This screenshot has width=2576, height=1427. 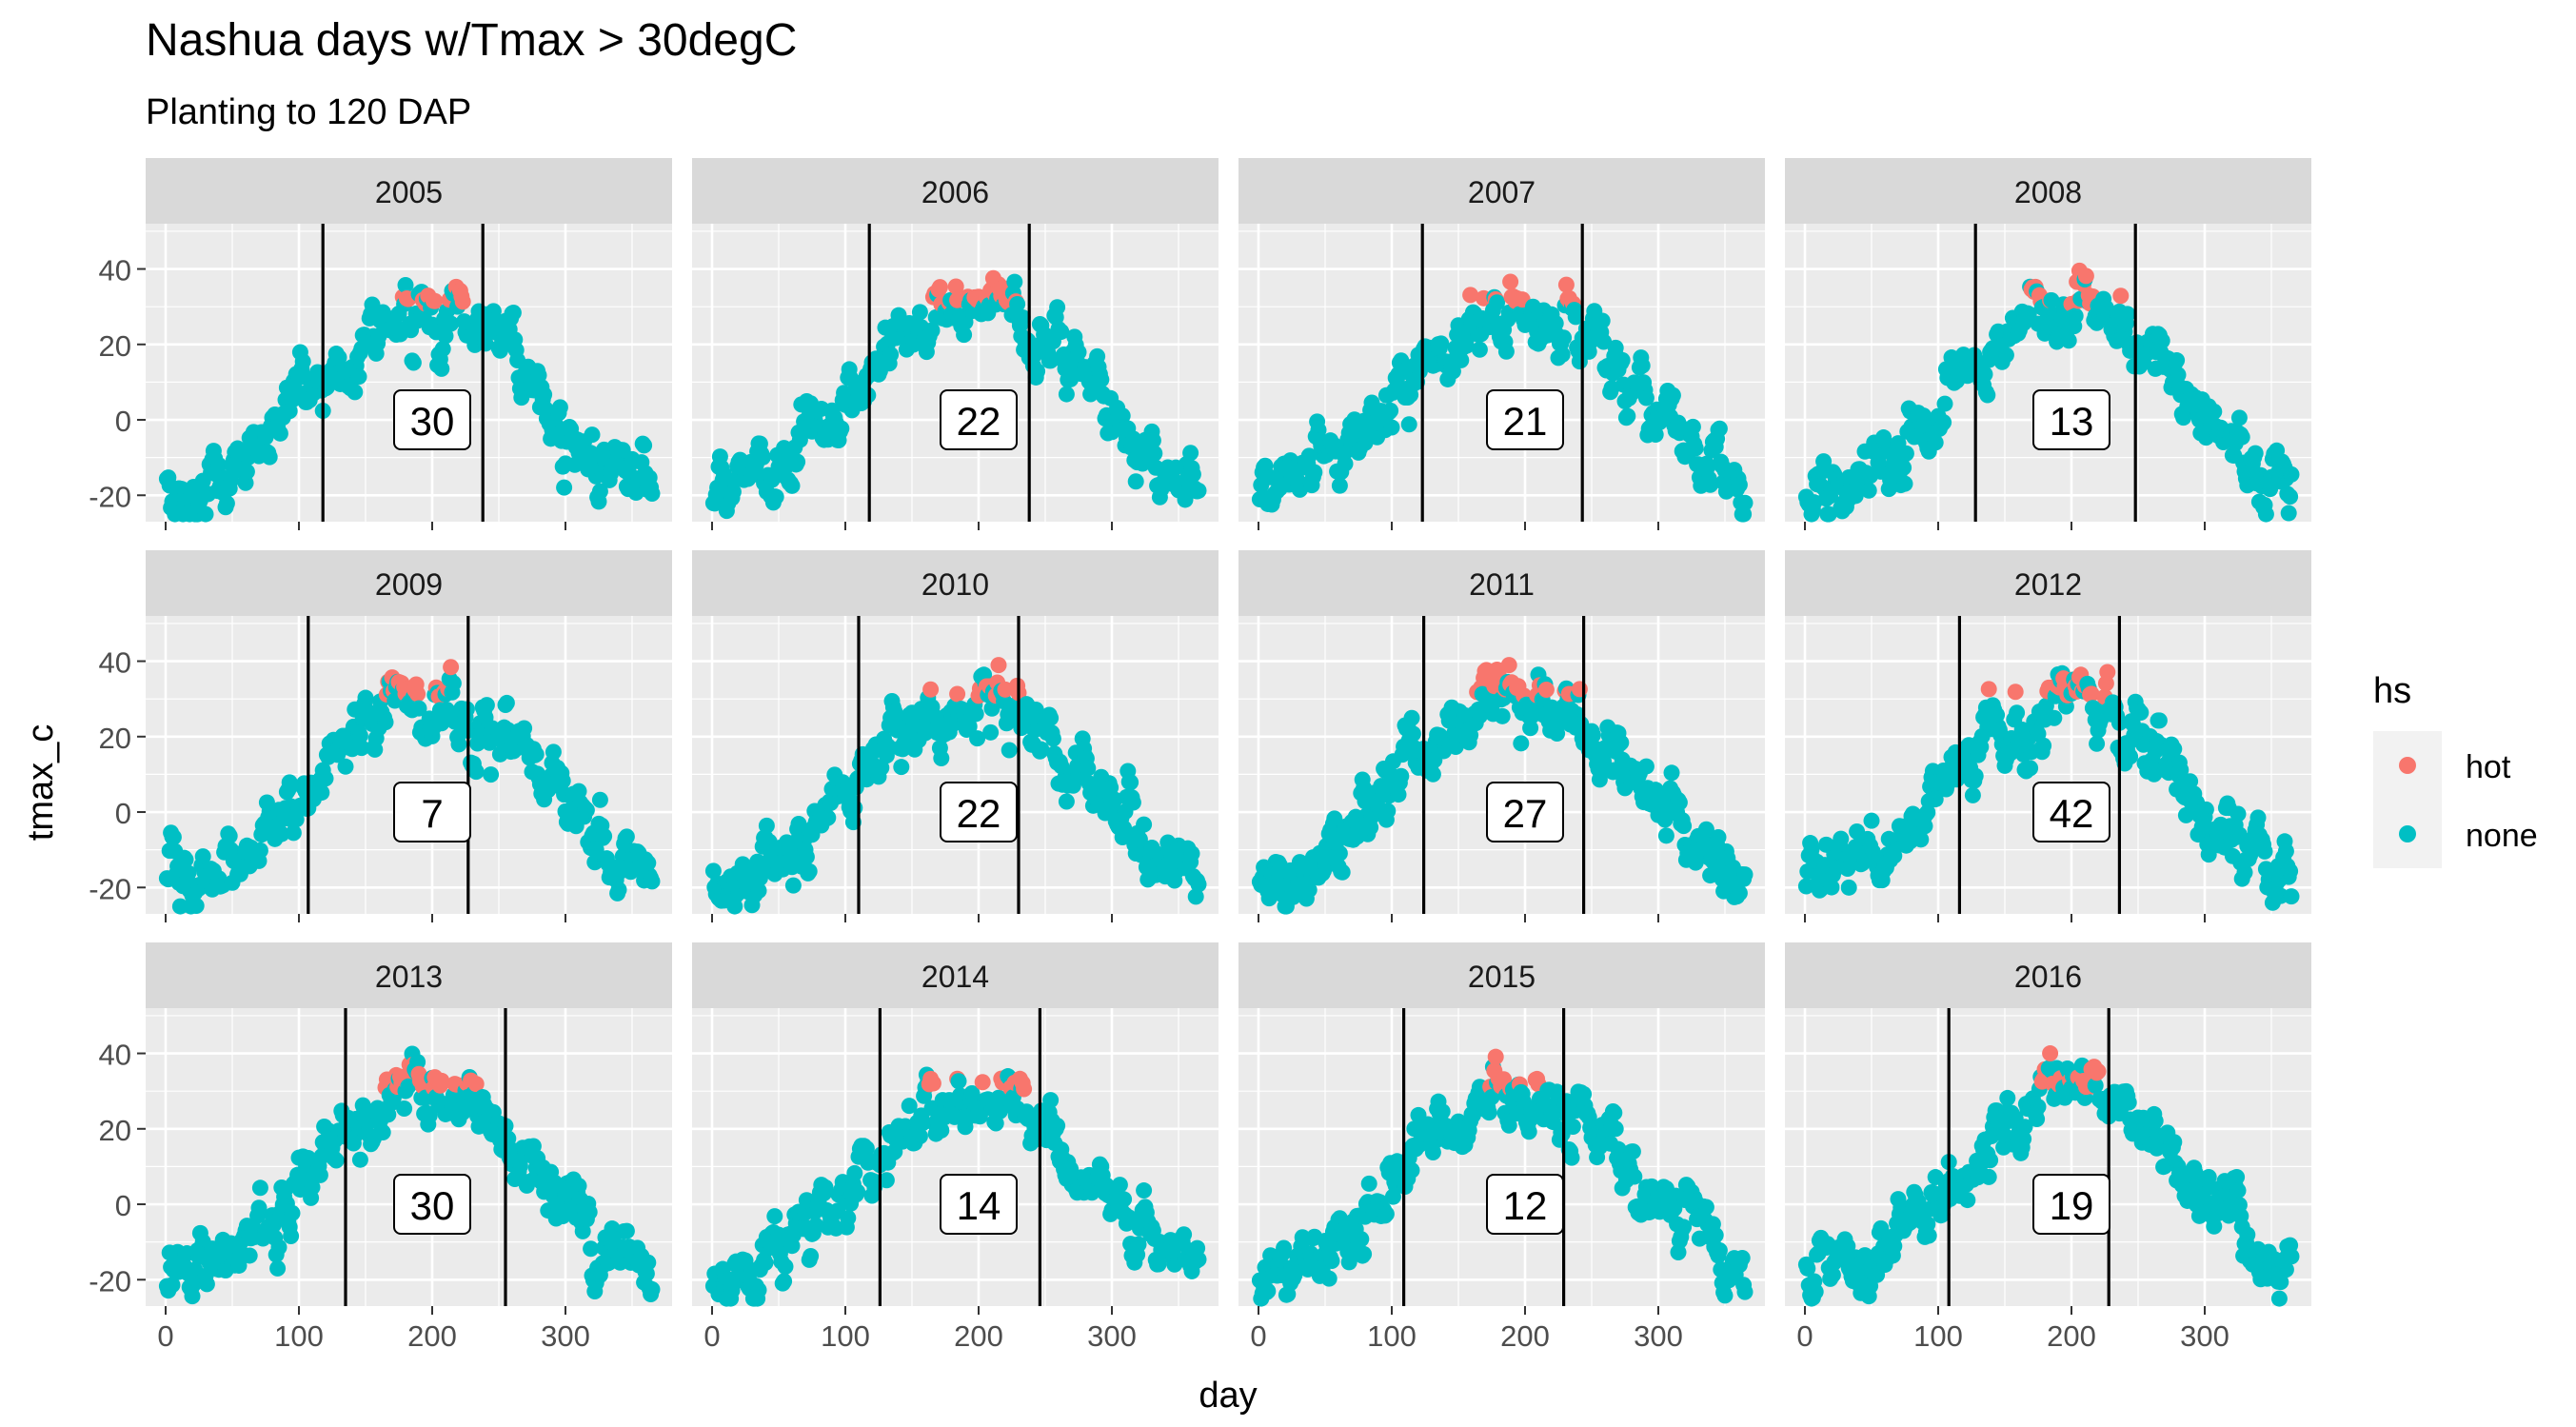 I want to click on facet-strip-label: 2008, so click(x=2048, y=192).